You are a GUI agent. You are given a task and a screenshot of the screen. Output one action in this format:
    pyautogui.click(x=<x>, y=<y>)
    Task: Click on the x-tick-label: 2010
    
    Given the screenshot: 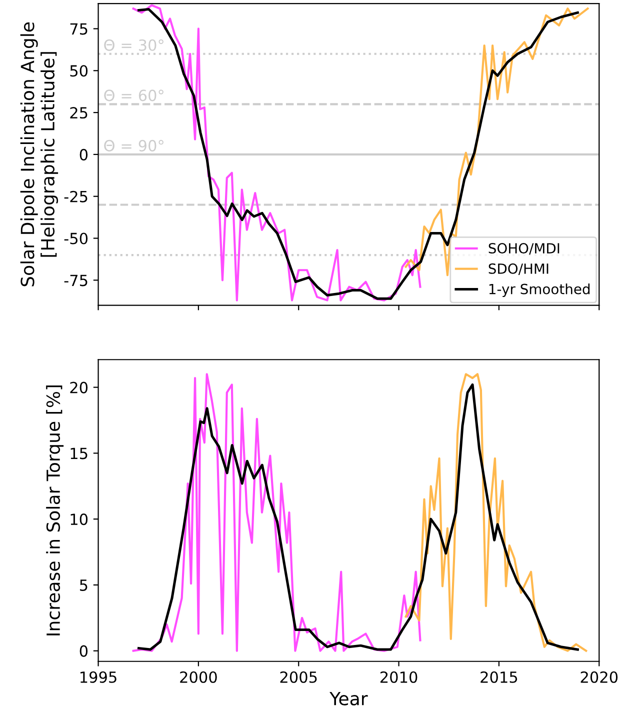 What is the action you would take?
    pyautogui.click(x=399, y=677)
    